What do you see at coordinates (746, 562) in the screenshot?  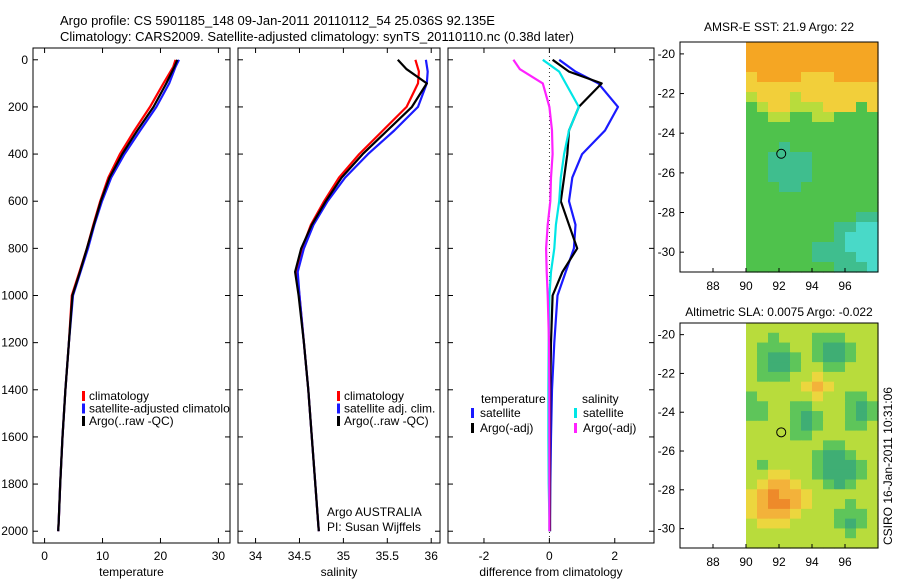 I see `sla-map-xtick-label: 90` at bounding box center [746, 562].